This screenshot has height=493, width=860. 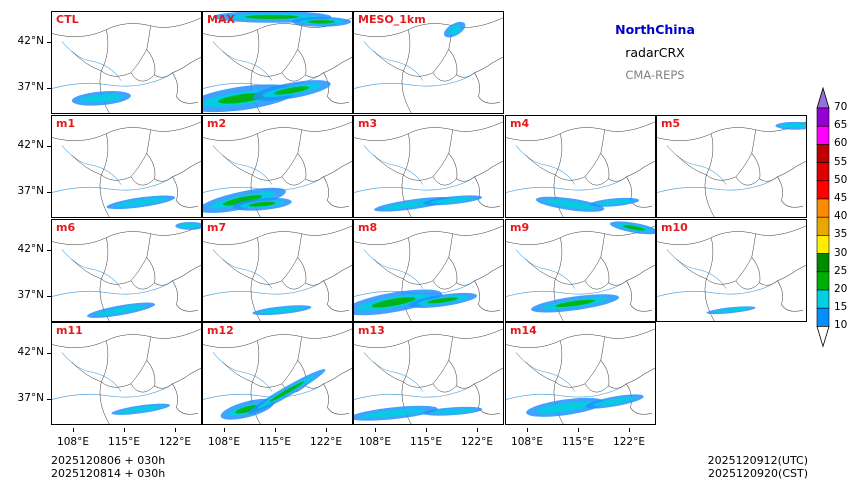 I want to click on system-title: CMA-REPS, so click(x=655, y=75).